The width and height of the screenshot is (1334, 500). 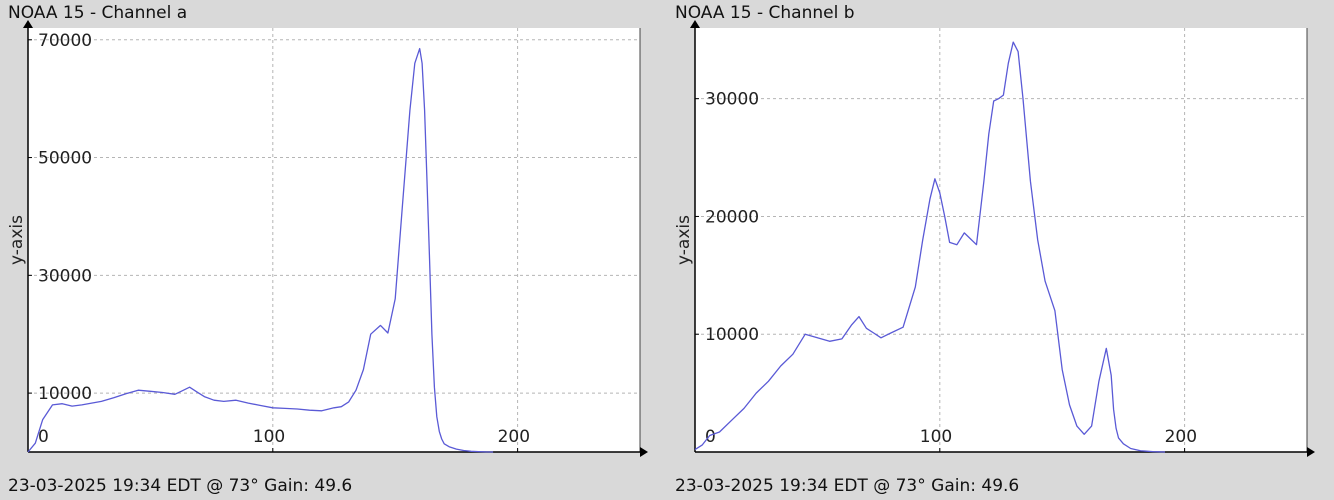 What do you see at coordinates (732, 217) in the screenshot?
I see `y-tick-label: 20000` at bounding box center [732, 217].